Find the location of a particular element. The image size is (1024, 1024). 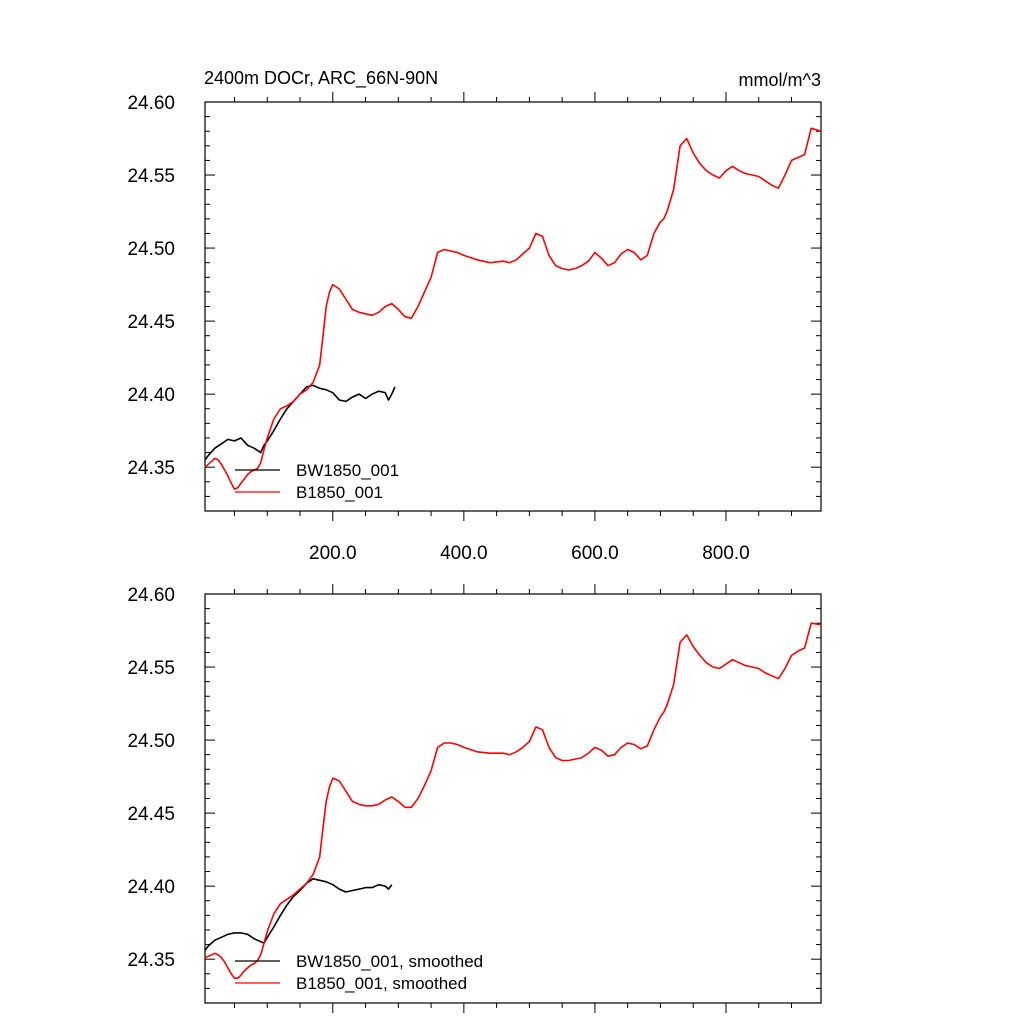

legend-label-b1850: B1850_001 is located at coordinates (339, 492).